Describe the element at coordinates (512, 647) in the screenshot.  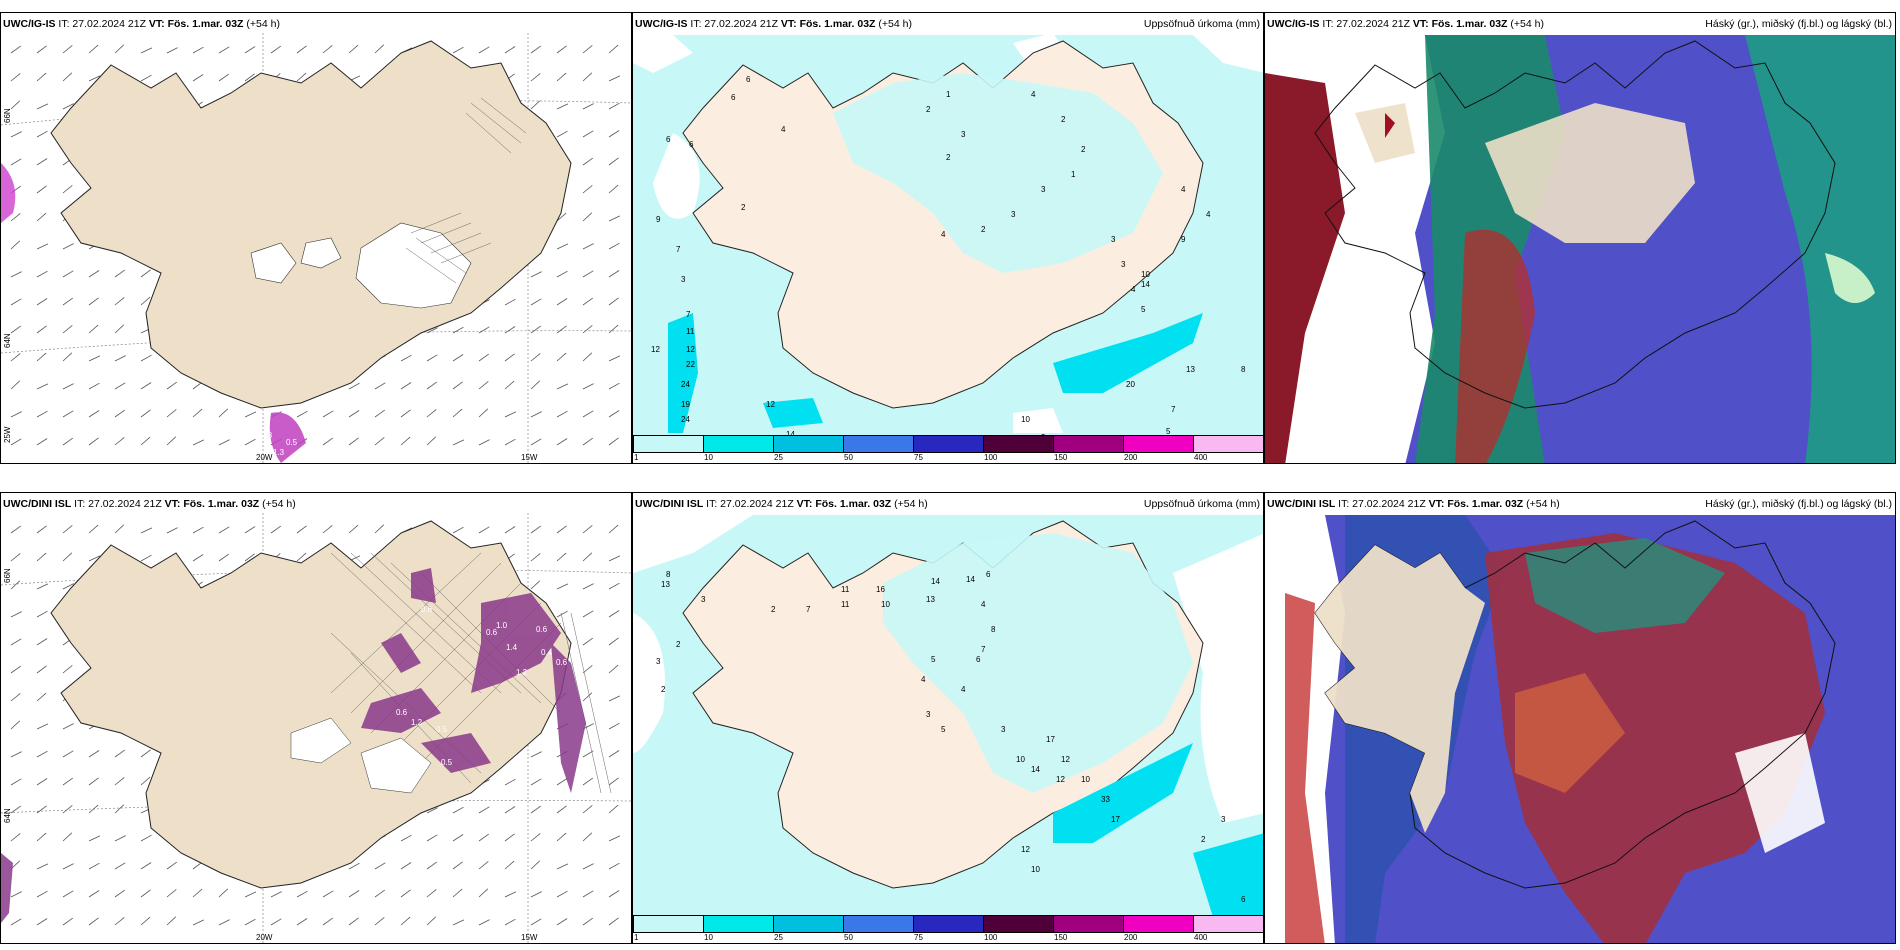
I see `snow-label: 1.4` at that location.